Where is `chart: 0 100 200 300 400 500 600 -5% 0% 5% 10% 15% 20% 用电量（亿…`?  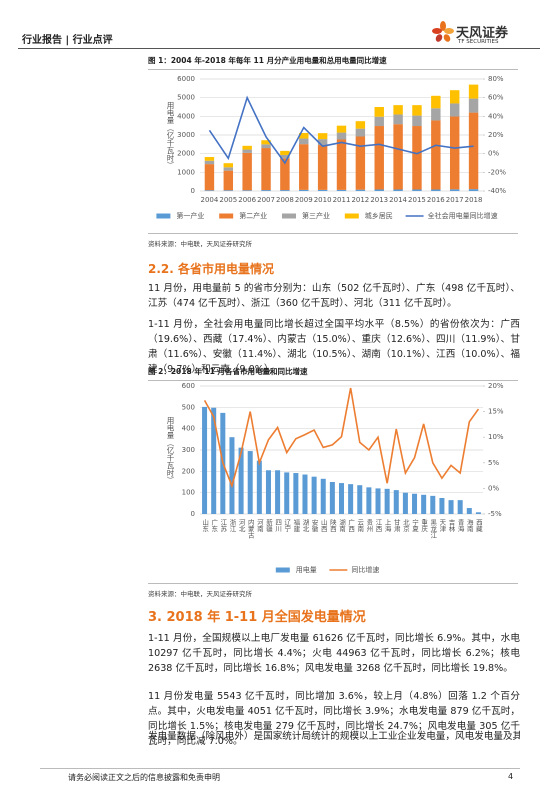 chart: 0 100 200 300 400 500 600 -5% 0% 5% 10% 15% 20% 用电量（亿… is located at coordinates (335, 478).